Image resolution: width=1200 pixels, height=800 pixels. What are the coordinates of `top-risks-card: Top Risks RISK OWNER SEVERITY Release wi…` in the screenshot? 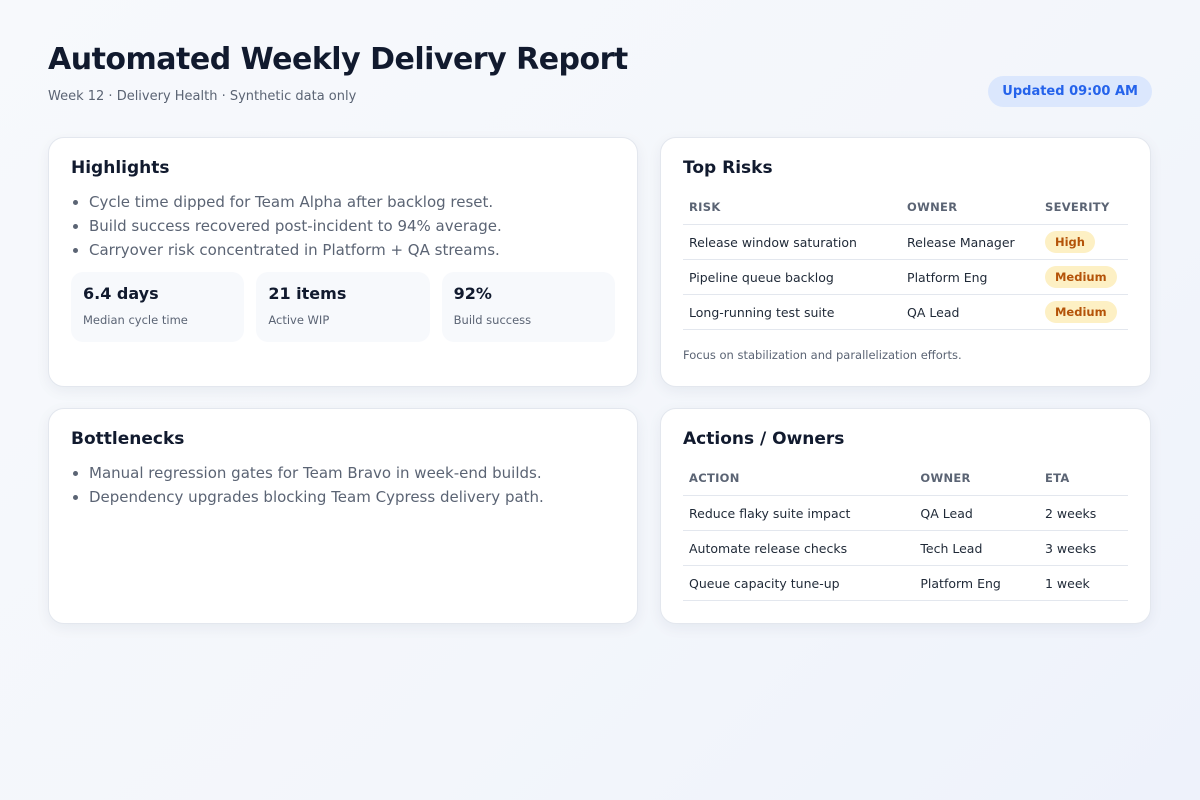 It's located at (905, 262).